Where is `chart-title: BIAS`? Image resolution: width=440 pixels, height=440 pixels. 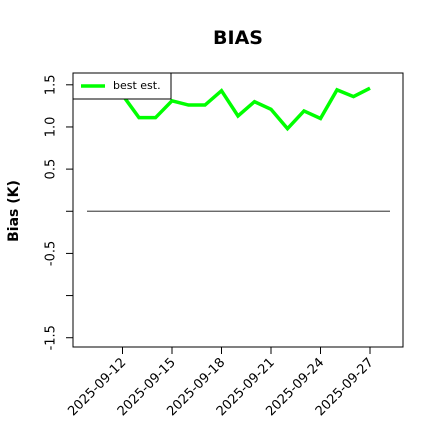
chart-title: BIAS is located at coordinates (238, 38).